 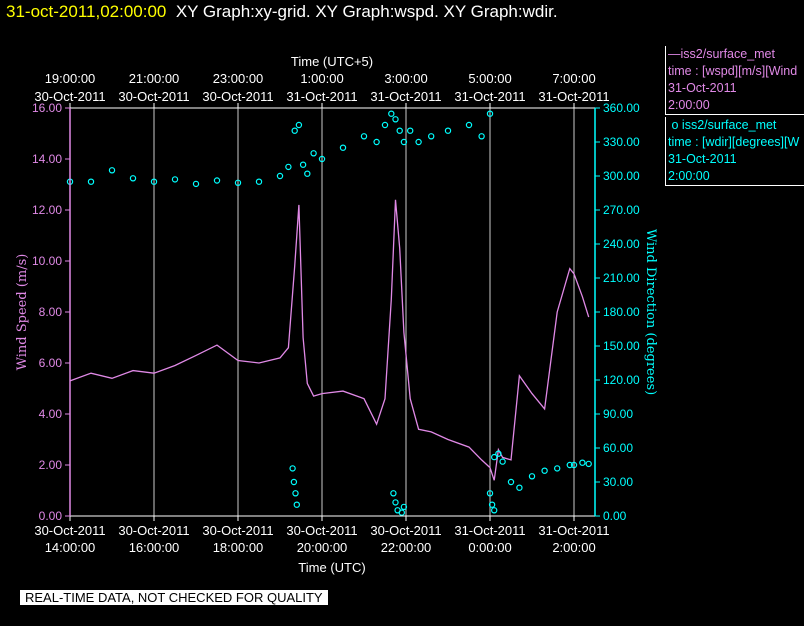 I want to click on top-tick-time: 7:00:00, so click(x=573, y=78).